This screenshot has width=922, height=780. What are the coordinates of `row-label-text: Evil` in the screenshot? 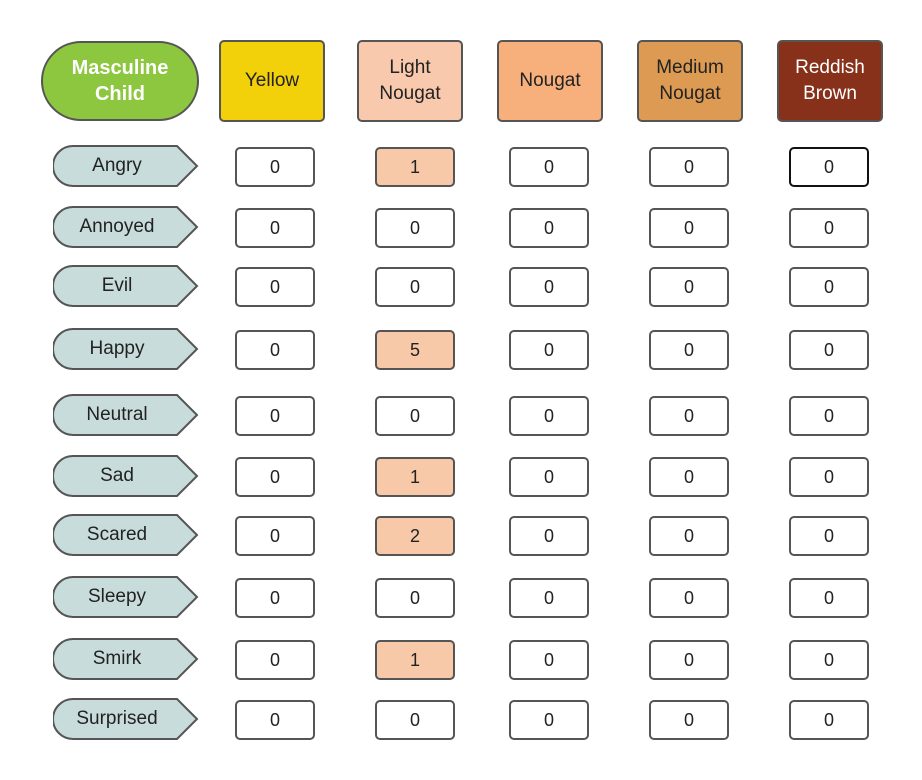 It's located at (117, 285).